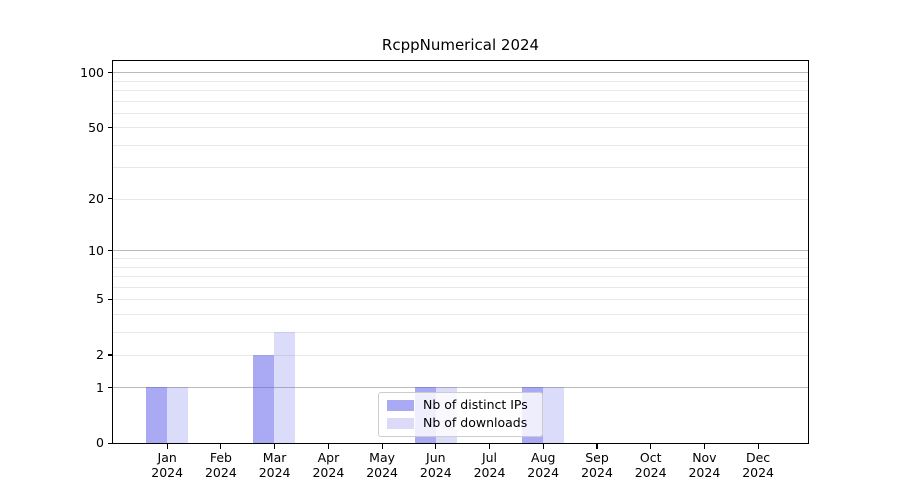  I want to click on legend-label-downloads: Nb of downloads, so click(475, 422).